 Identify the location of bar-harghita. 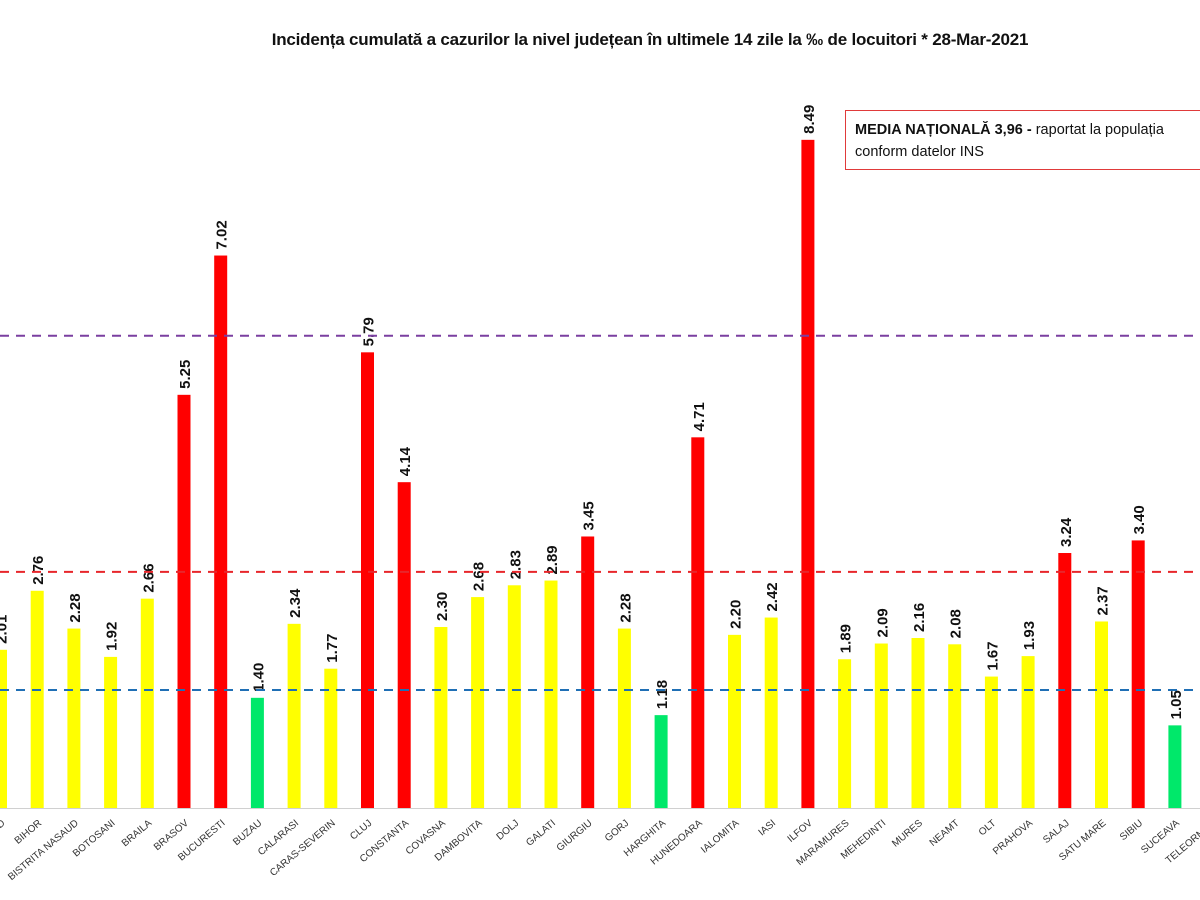
(661, 761).